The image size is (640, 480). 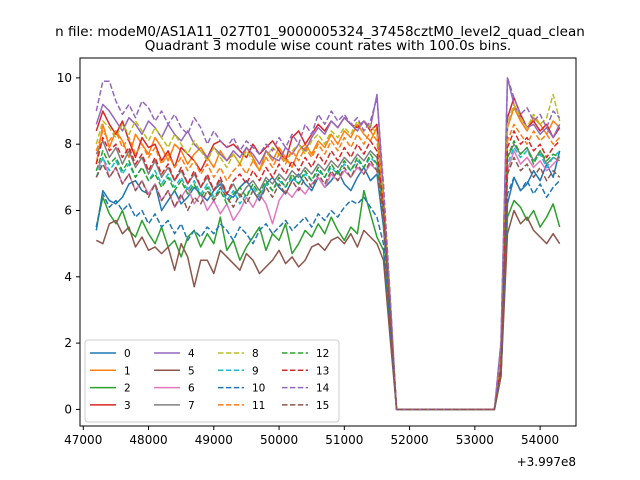 I want to click on legend-label: 6, so click(x=191, y=389).